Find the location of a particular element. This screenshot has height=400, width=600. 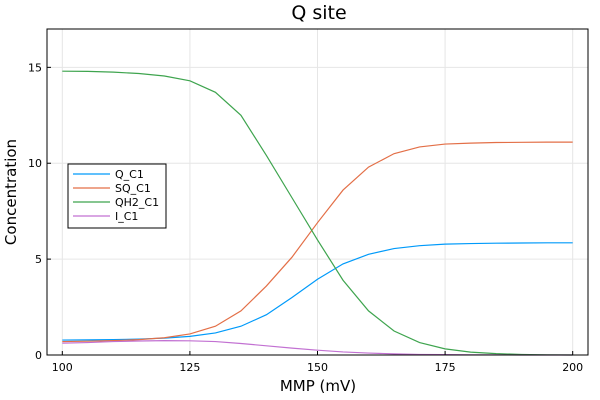

legend-label: I_C1 is located at coordinates (126, 216).